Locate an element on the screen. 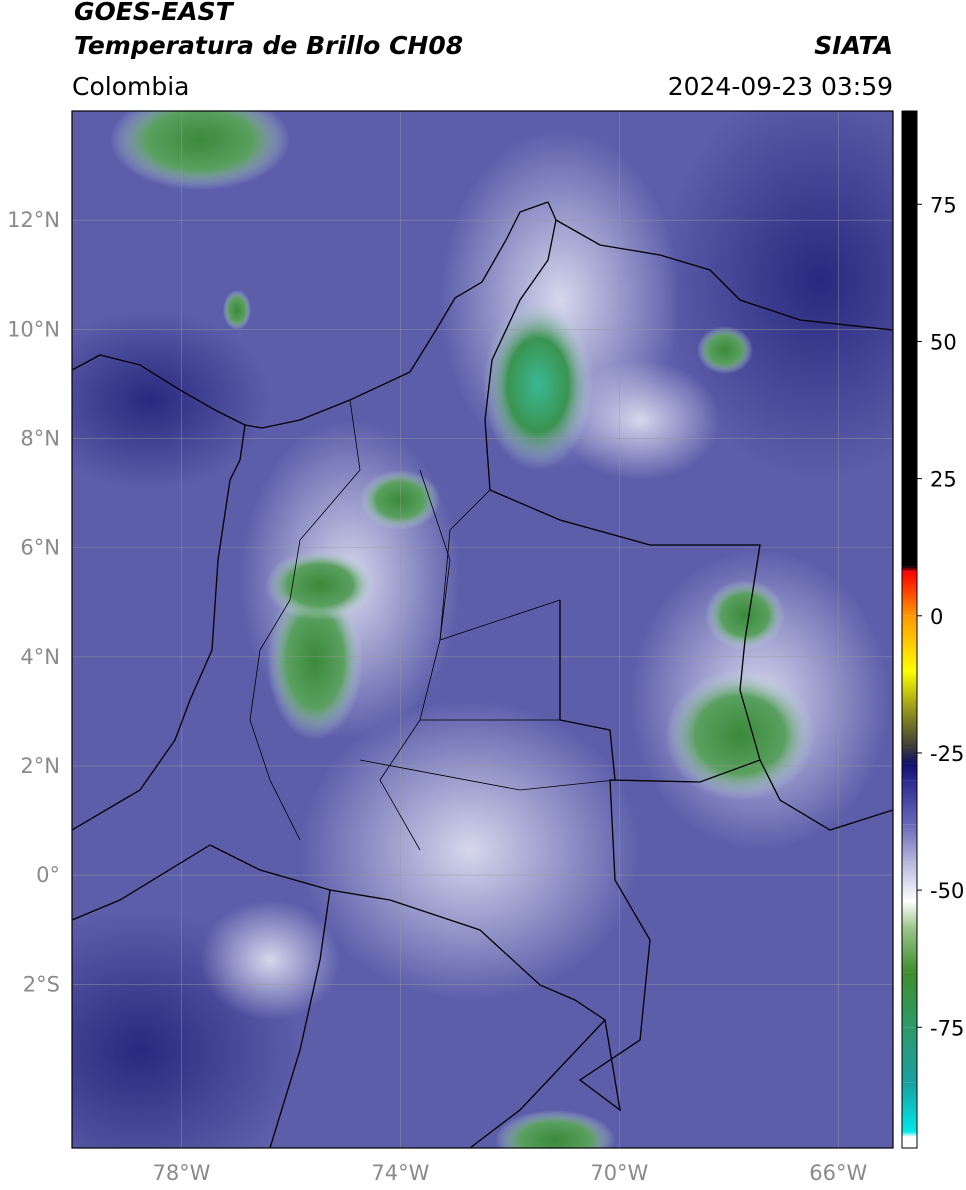  colorbar-frame is located at coordinates (909, 629).